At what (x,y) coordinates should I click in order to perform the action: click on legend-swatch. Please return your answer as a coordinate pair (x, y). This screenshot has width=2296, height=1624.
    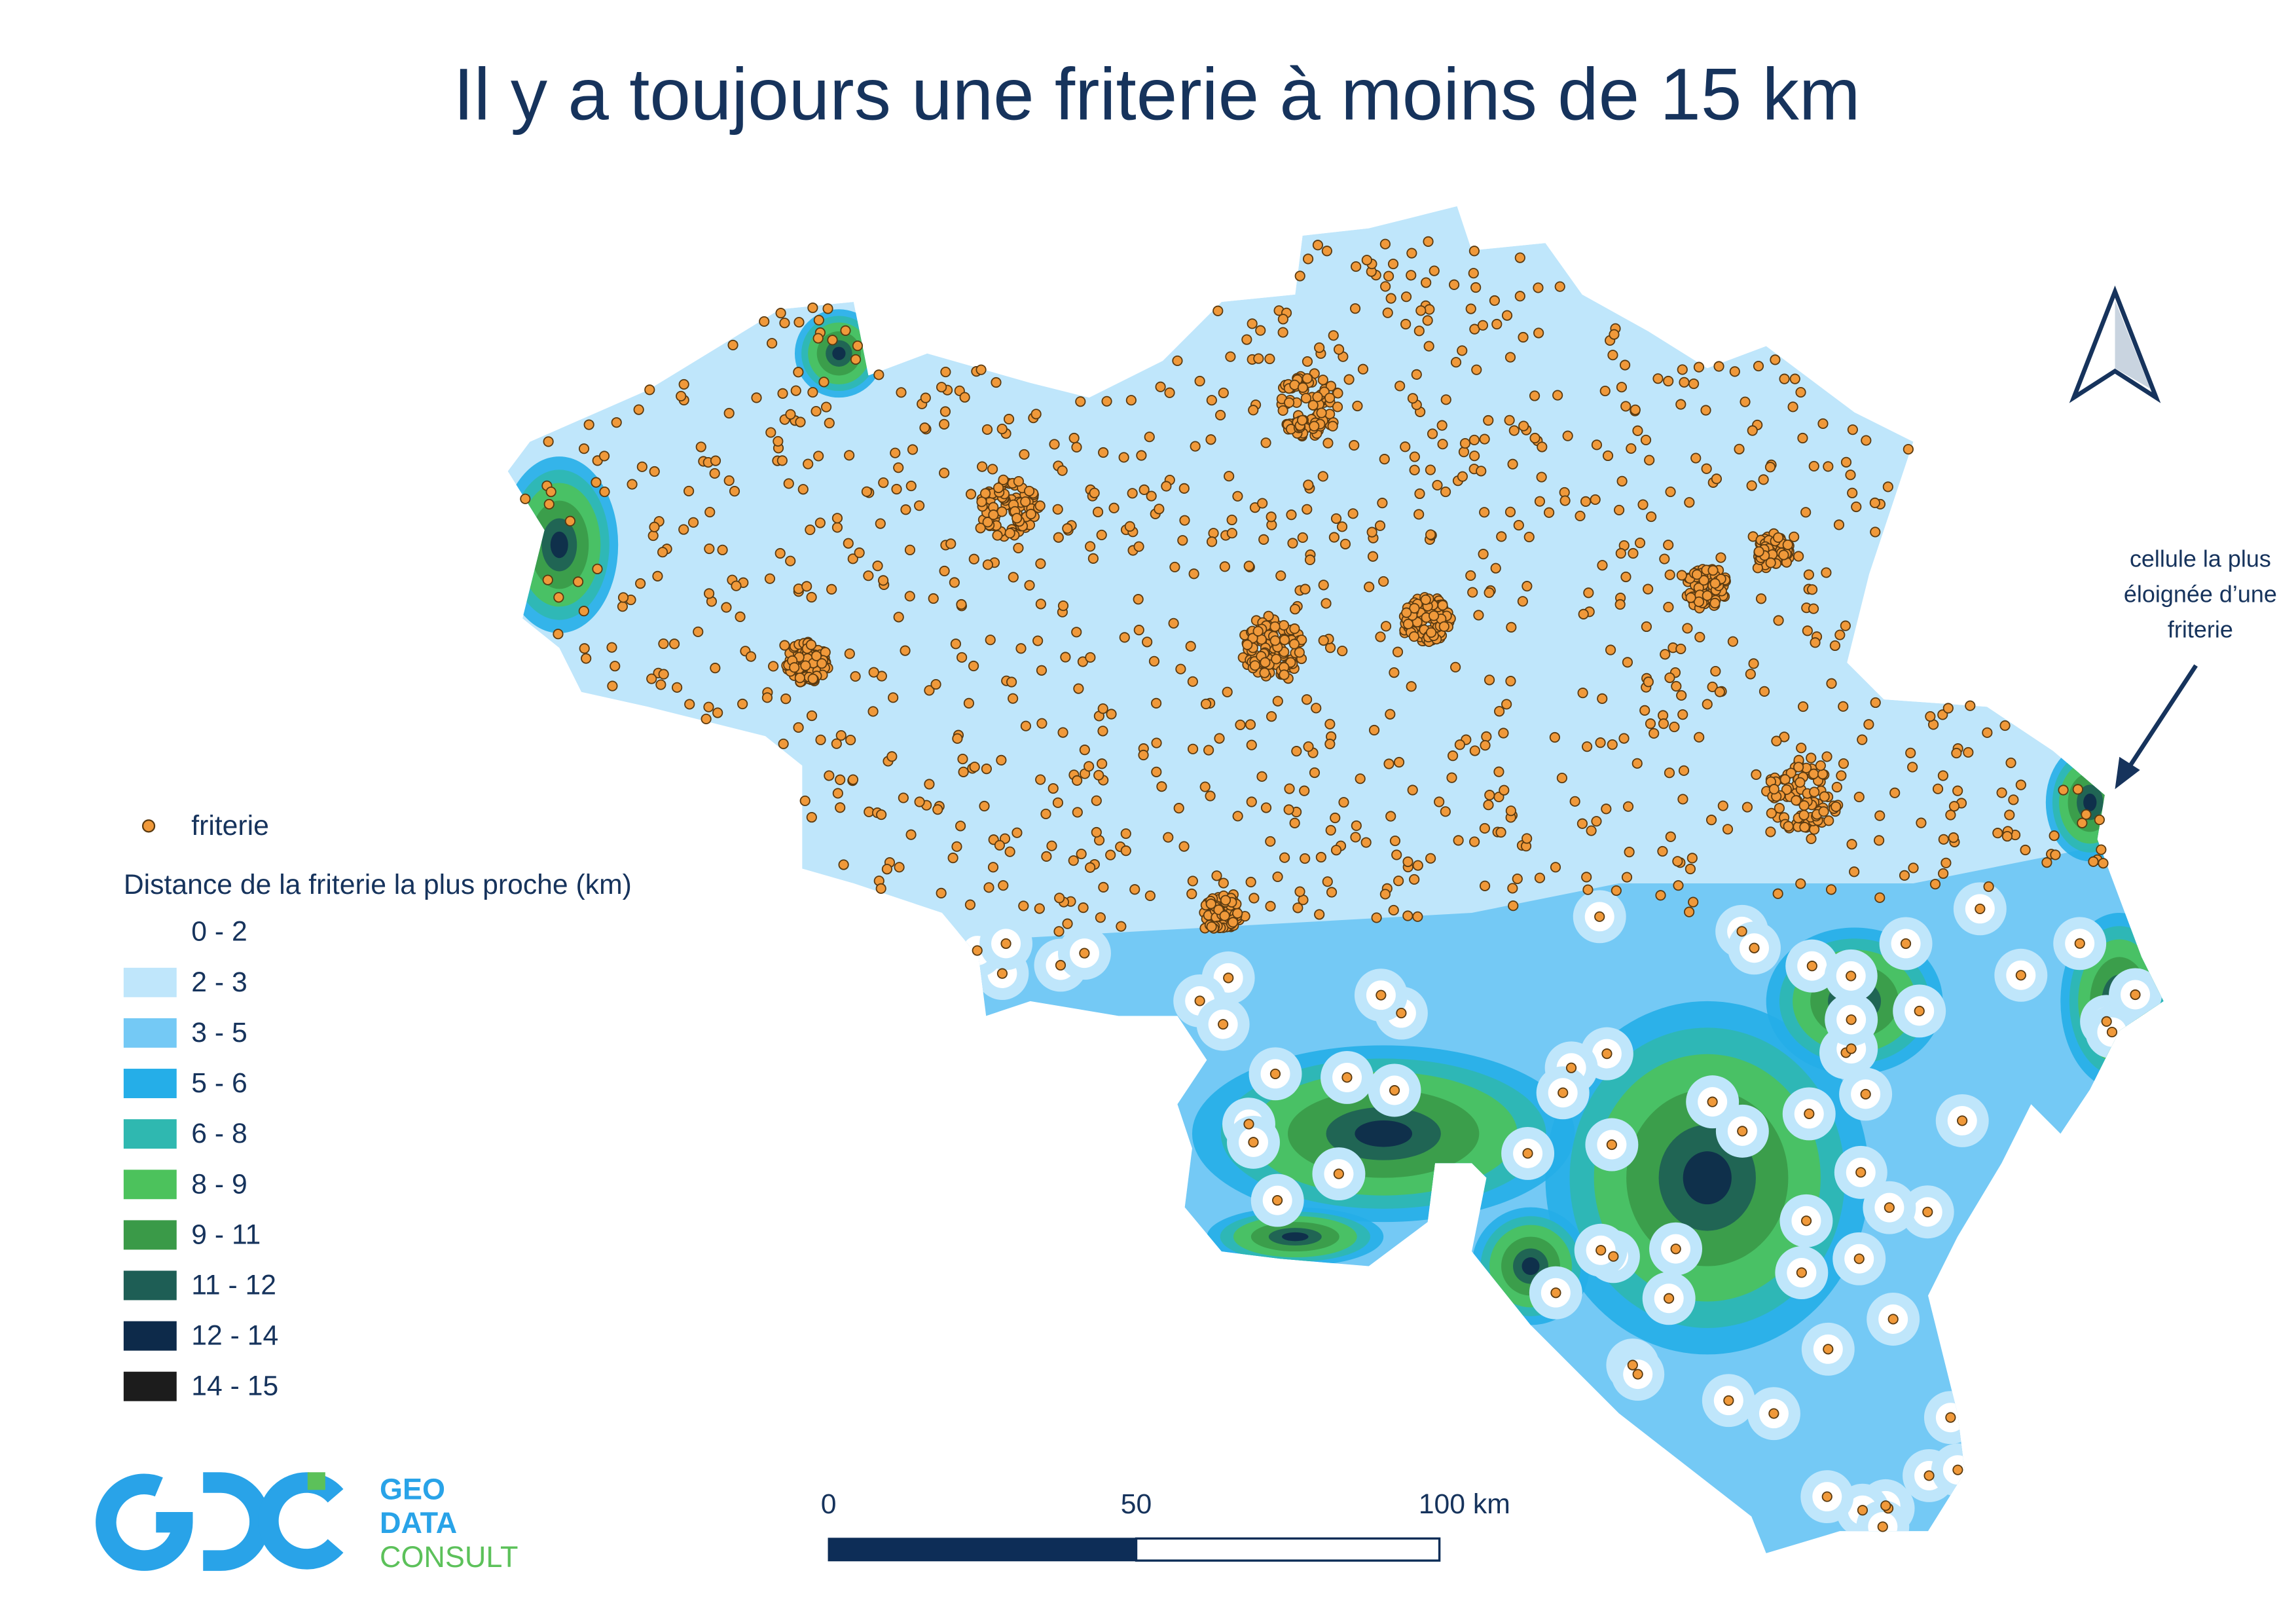
    Looking at the image, I should click on (150, 982).